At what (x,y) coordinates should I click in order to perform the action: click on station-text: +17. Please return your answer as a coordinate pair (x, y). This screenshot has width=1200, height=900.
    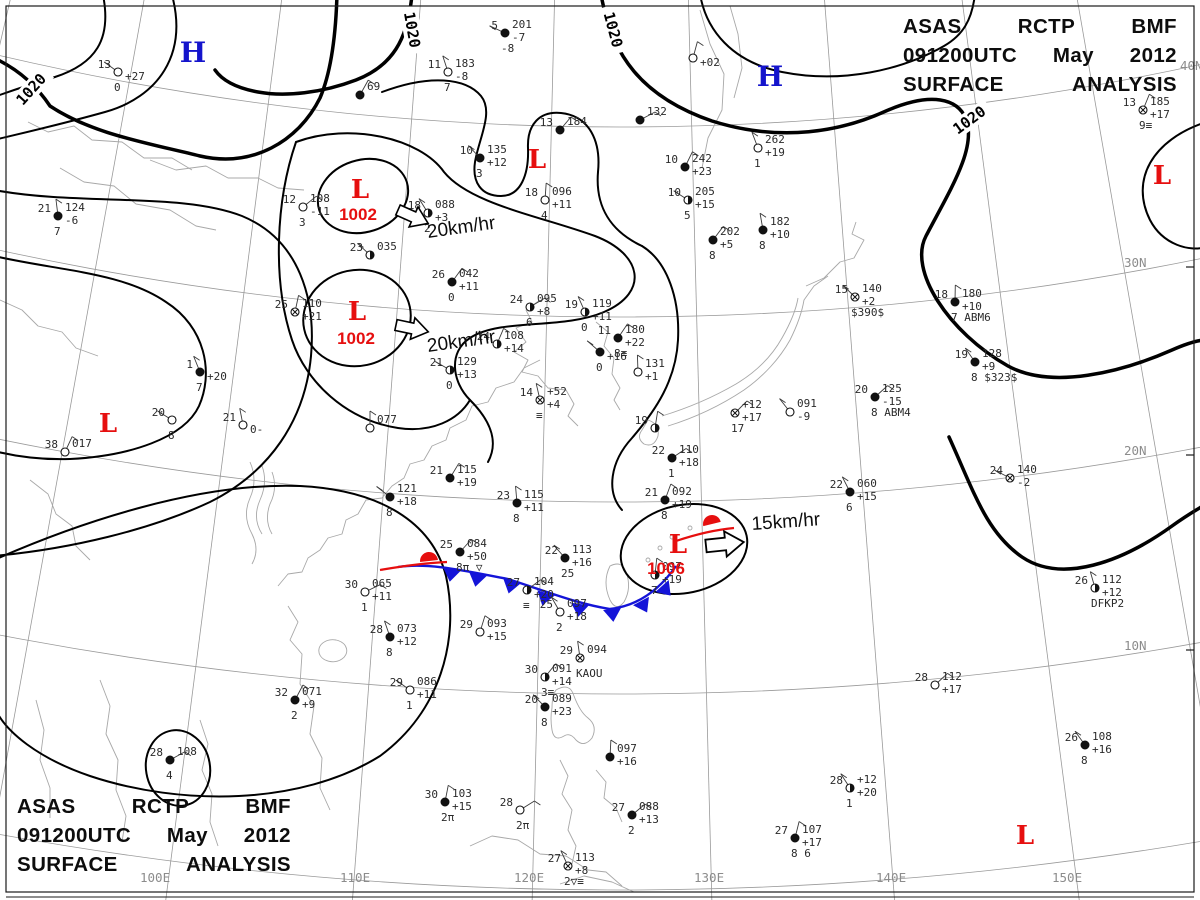
    Looking at the image, I should click on (1160, 114).